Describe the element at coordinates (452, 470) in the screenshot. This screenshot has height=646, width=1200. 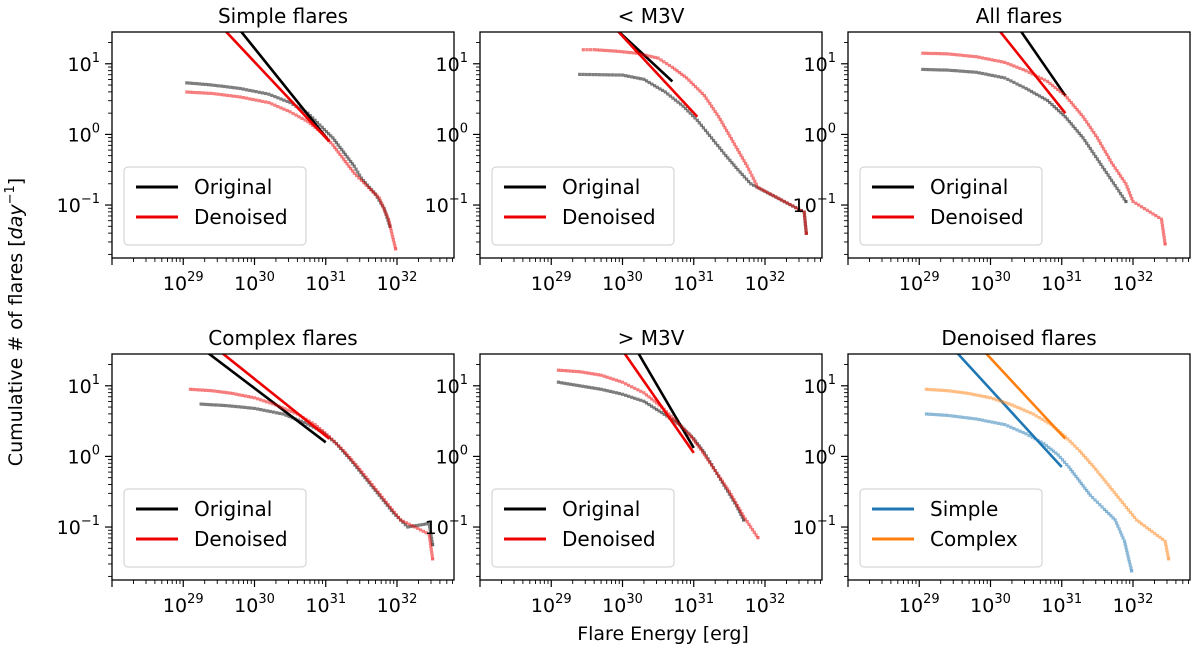
I see `y-axis: 101 100 10−1` at that location.